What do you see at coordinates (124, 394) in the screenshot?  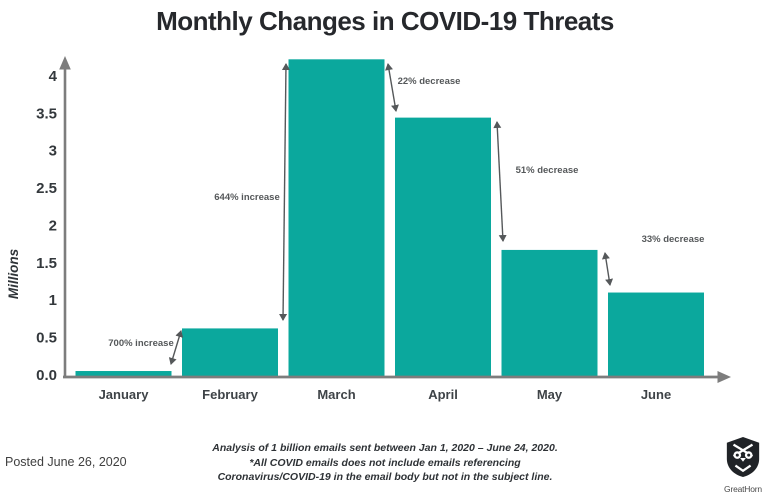 I see `x-tick-label-january: January` at bounding box center [124, 394].